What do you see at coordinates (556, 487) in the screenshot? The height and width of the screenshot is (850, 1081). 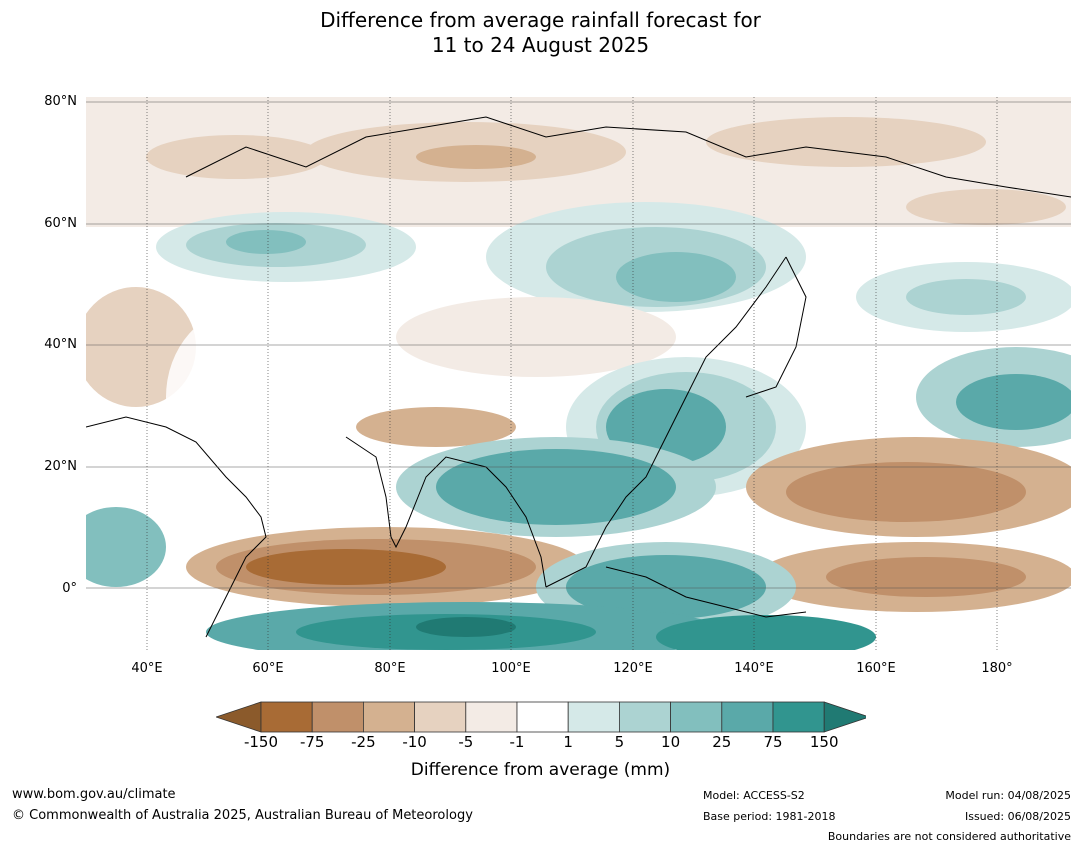 I see `seasia-wet-core` at bounding box center [556, 487].